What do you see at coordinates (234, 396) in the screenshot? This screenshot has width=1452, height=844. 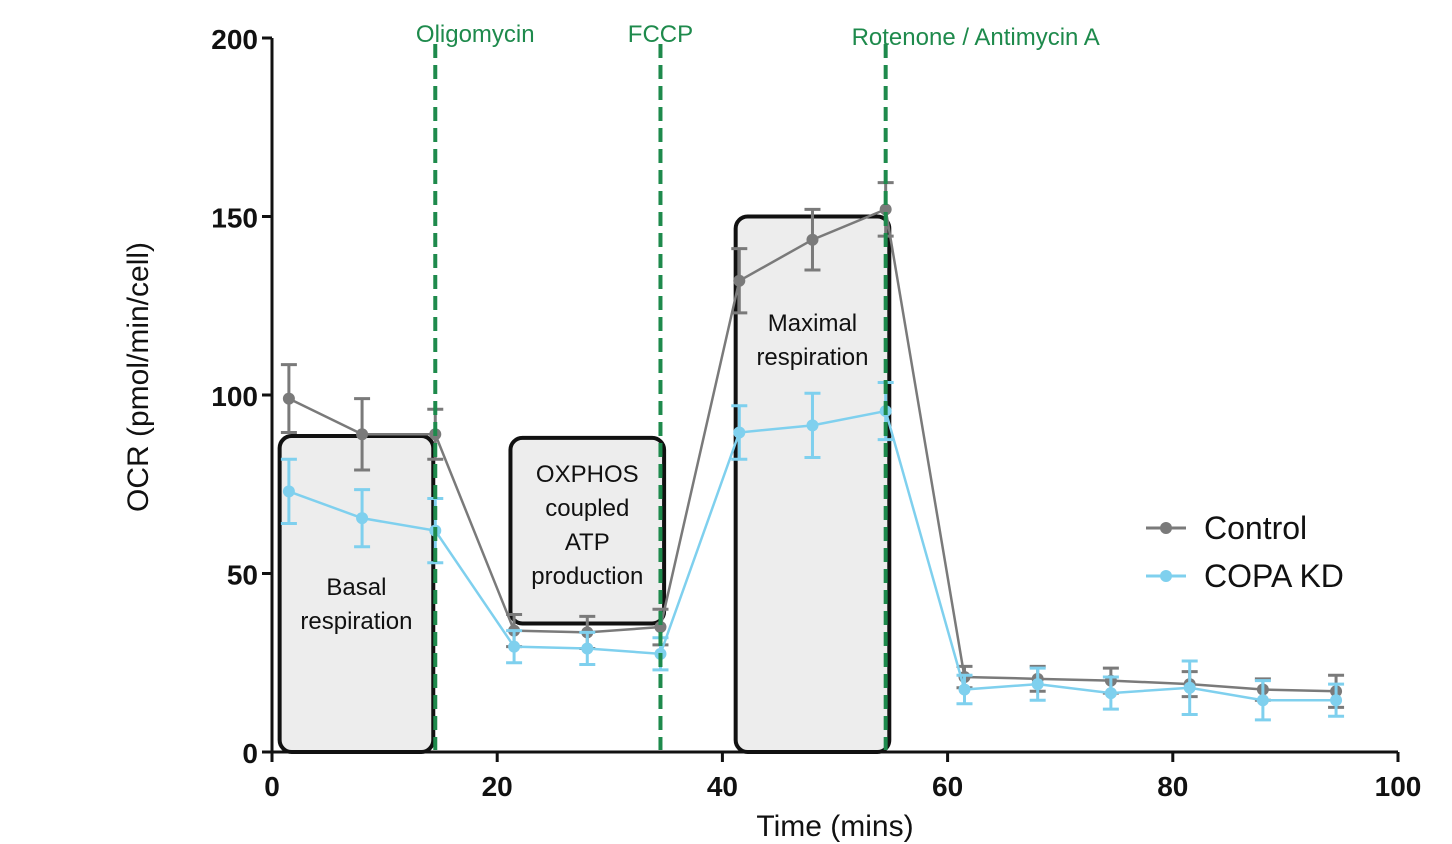 I see `y-tick-label-100: 100` at bounding box center [234, 396].